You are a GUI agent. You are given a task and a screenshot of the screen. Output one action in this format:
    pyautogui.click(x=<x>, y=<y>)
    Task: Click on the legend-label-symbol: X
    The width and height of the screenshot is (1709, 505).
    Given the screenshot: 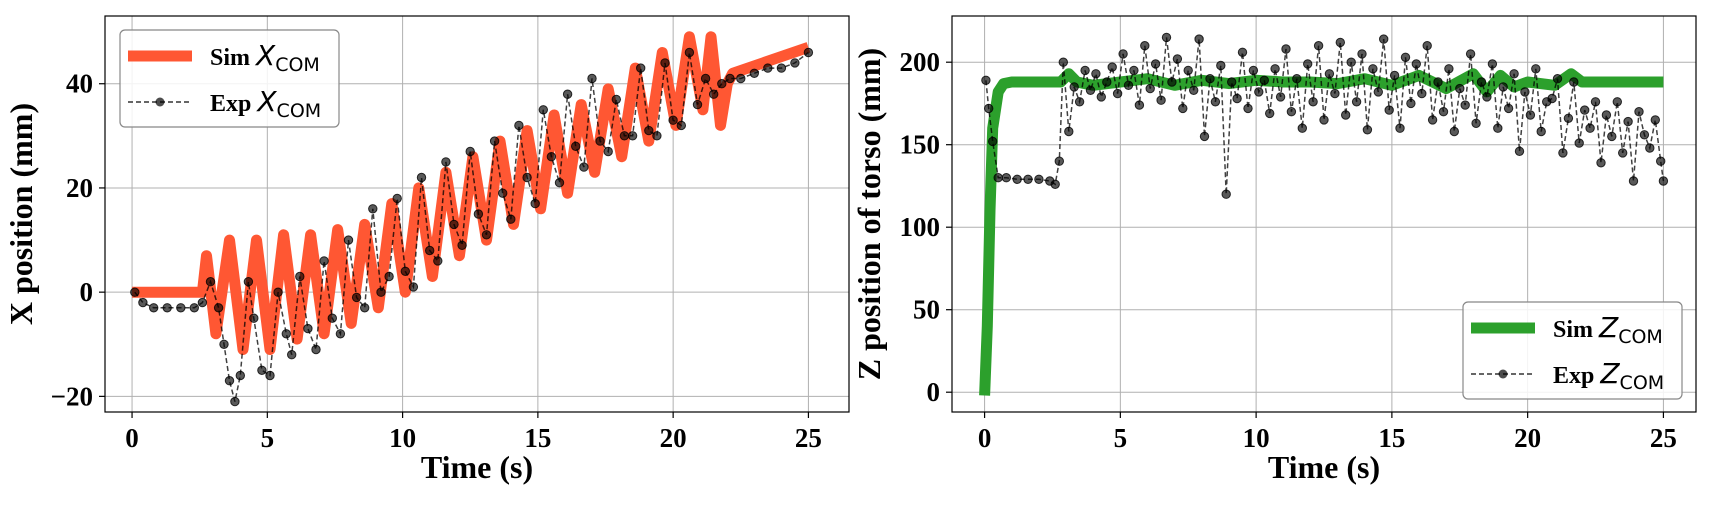 What is the action you would take?
    pyautogui.click(x=265, y=55)
    